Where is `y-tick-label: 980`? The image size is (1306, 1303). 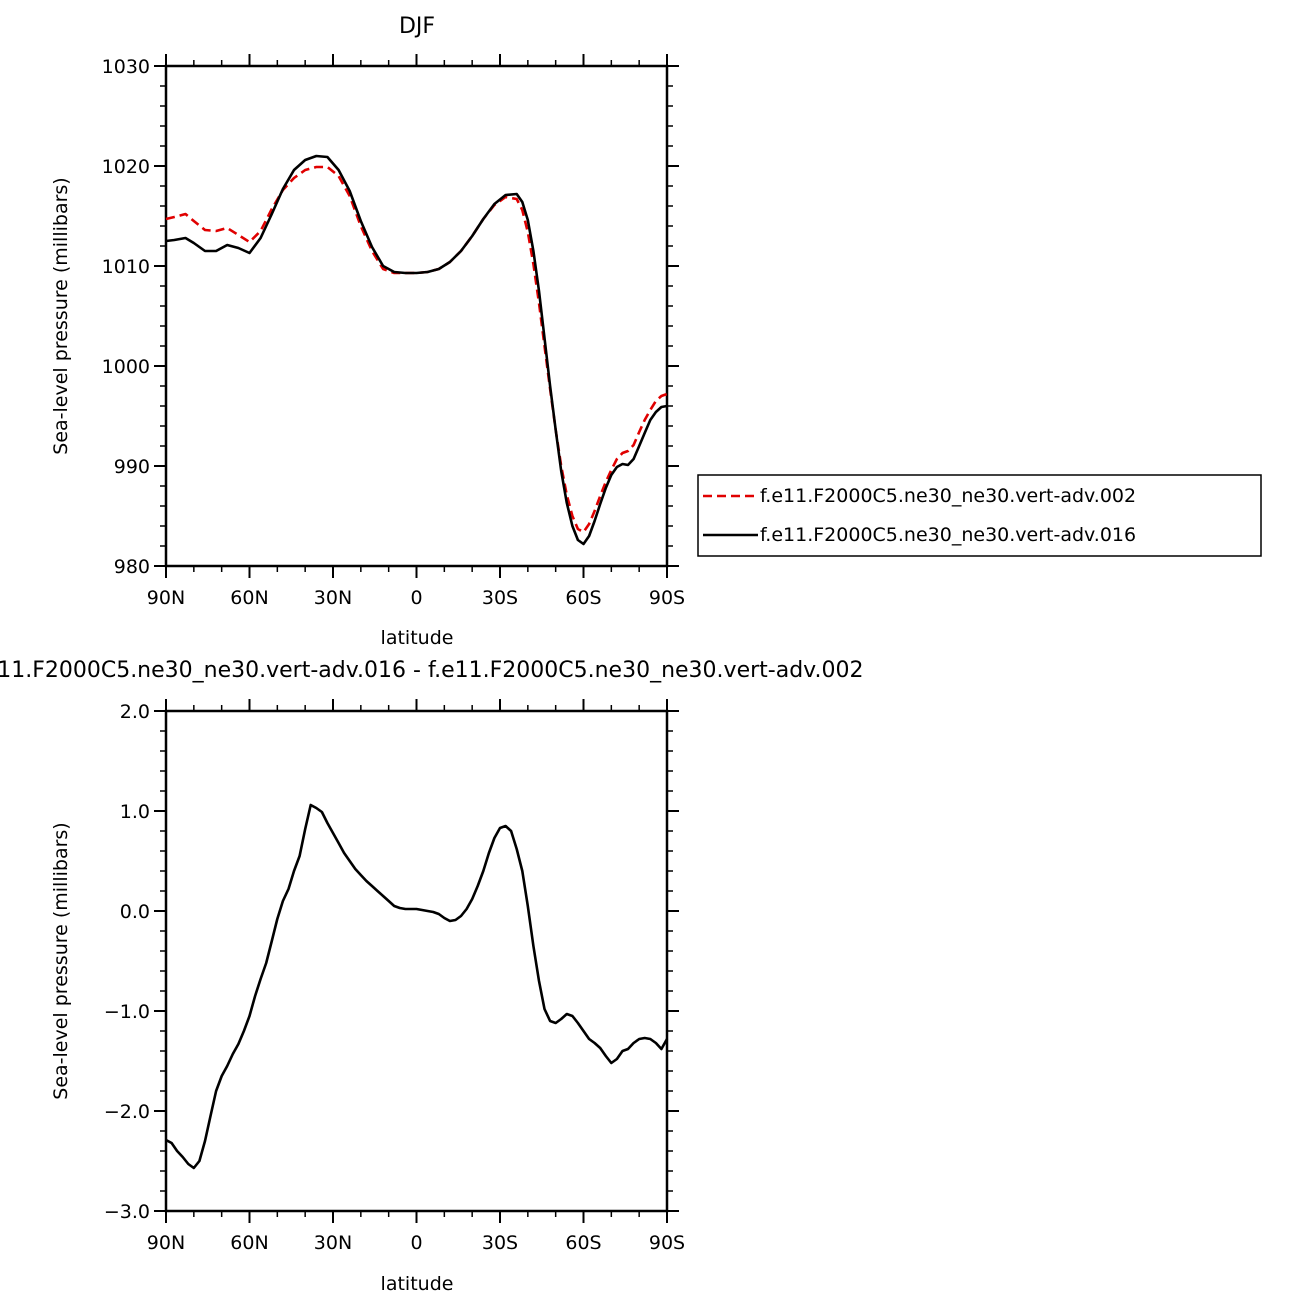
y-tick-label: 980 is located at coordinates (132, 567).